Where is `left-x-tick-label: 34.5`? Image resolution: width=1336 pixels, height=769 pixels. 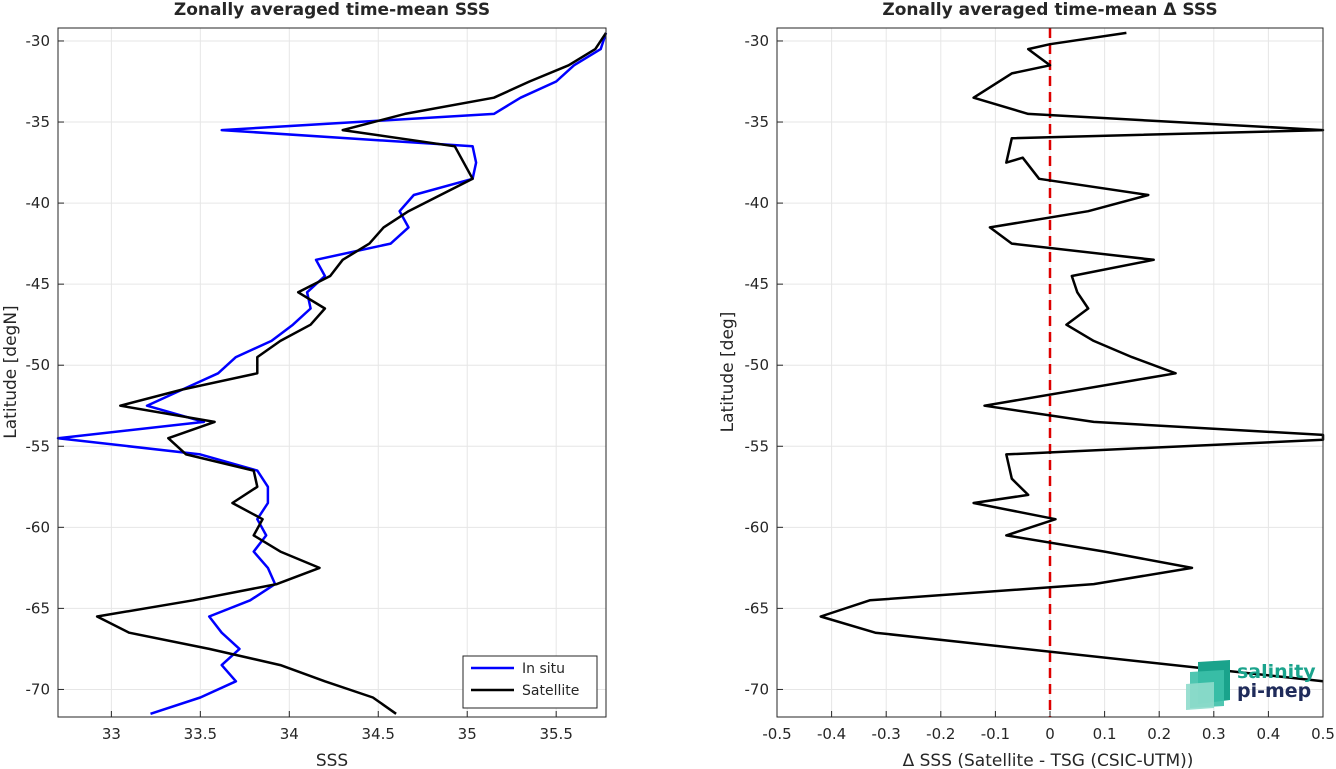
left-x-tick-label: 34.5 is located at coordinates (378, 734).